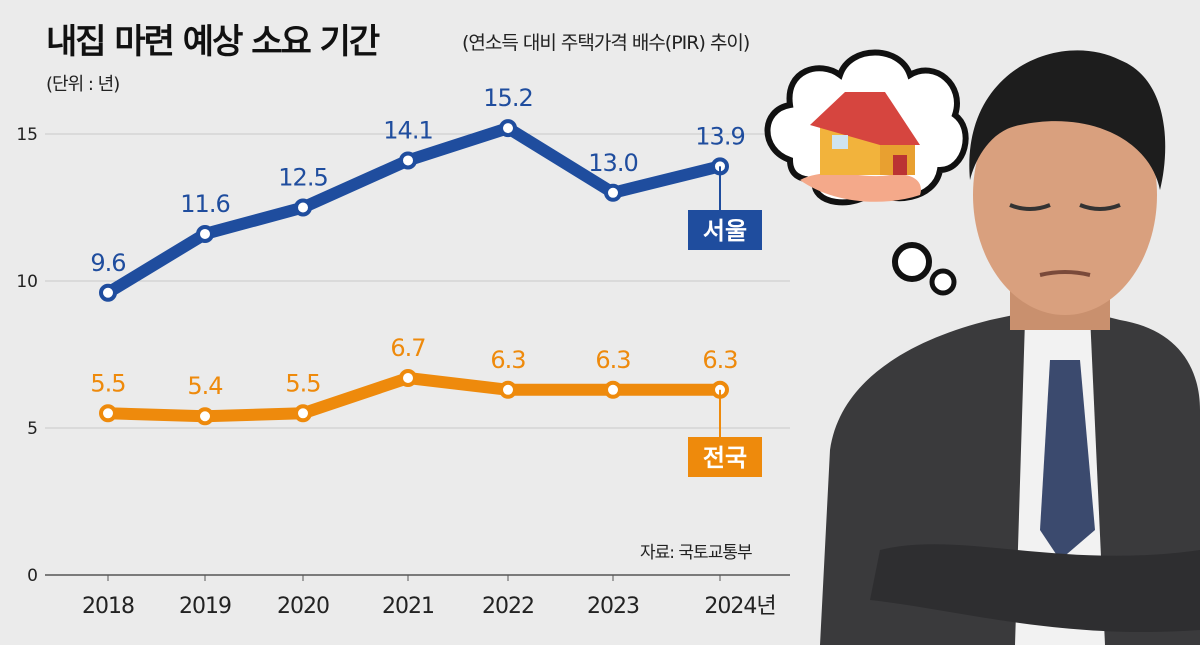 The width and height of the screenshot is (1200, 645). I want to click on data-label: 12.5, so click(302, 178).